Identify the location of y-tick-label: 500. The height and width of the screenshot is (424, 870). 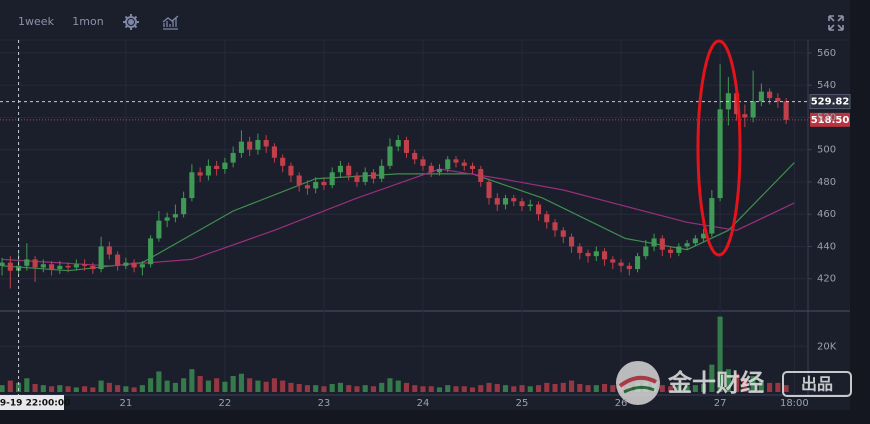
(826, 150).